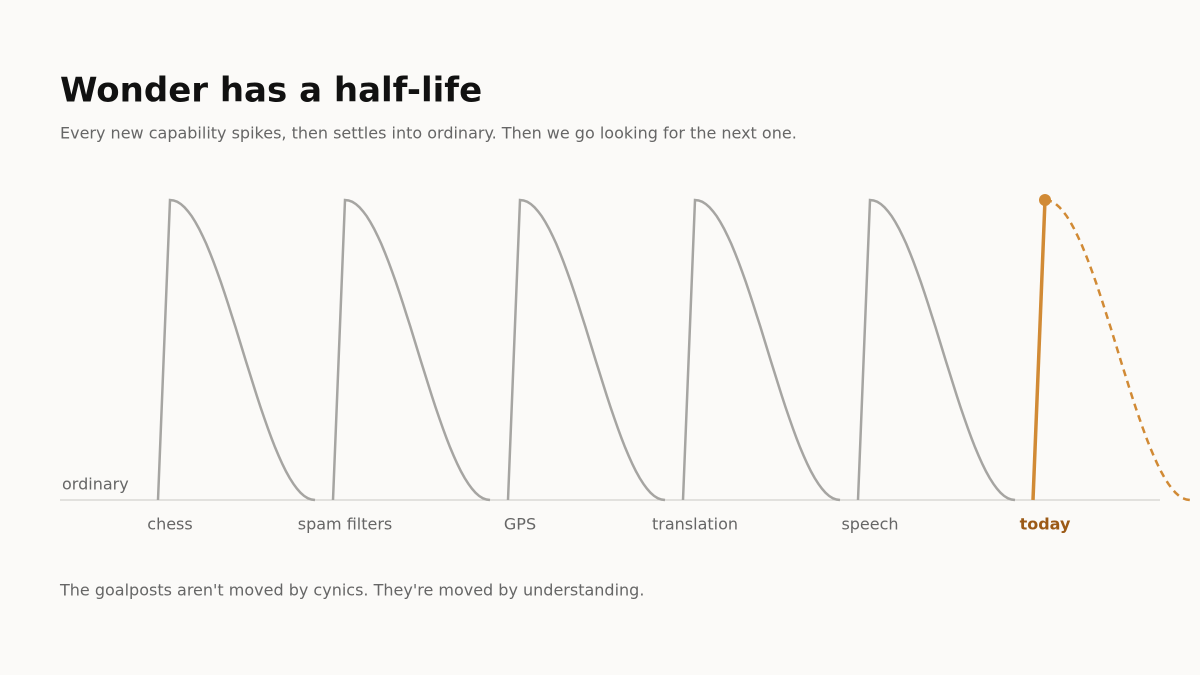  What do you see at coordinates (1039, 350) in the screenshot?
I see `current-rise` at bounding box center [1039, 350].